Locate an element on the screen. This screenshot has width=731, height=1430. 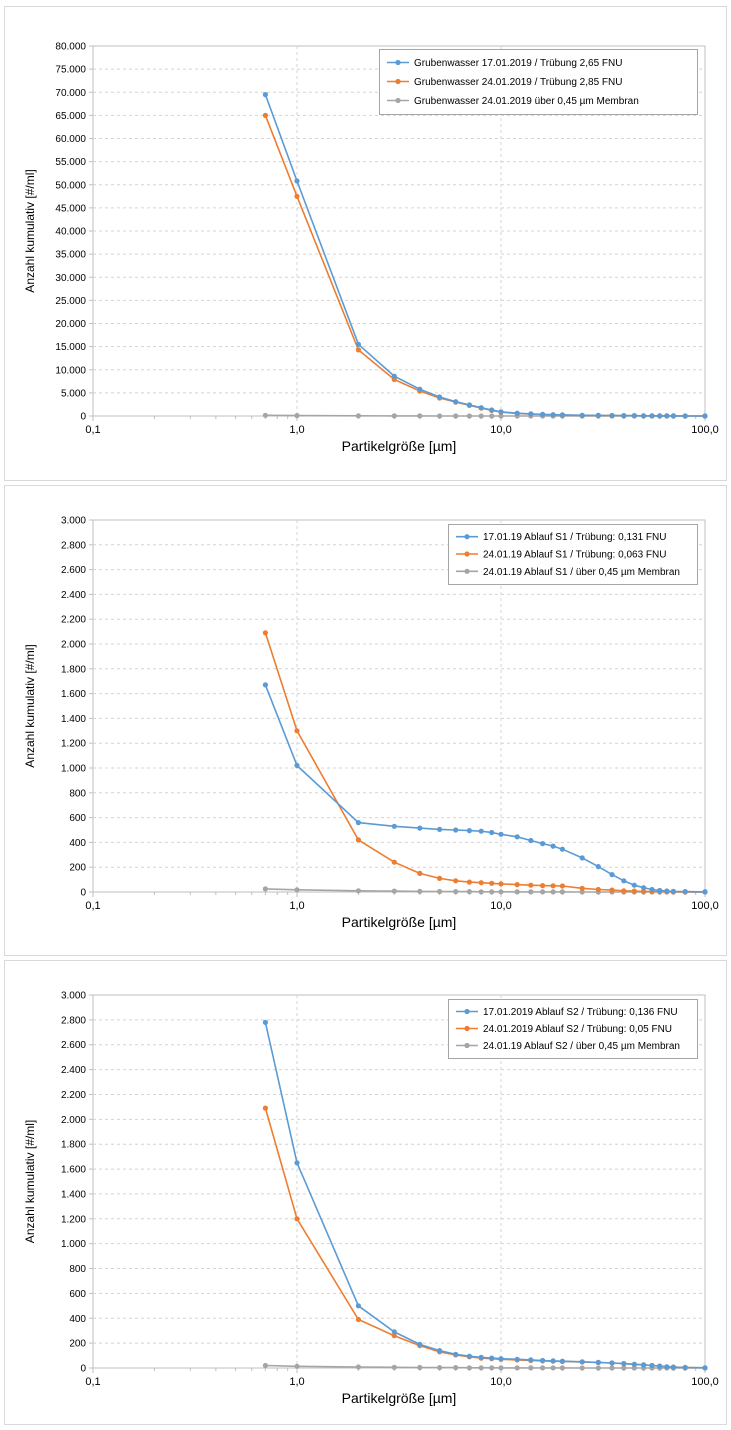
y-tick-label: 2.200 is located at coordinates (73, 1095).